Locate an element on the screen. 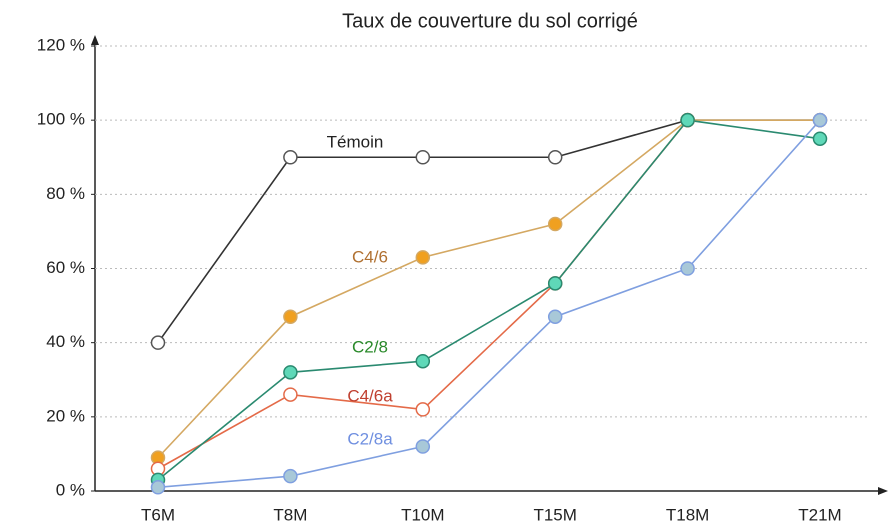  y-tick-label: 40 % is located at coordinates (65, 341).